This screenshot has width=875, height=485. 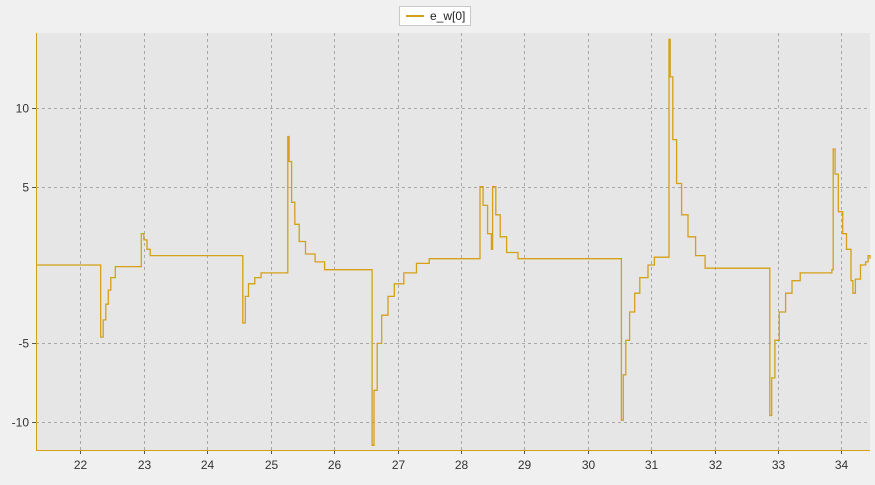 What do you see at coordinates (23, 109) in the screenshot?
I see `y-tick-label: 10` at bounding box center [23, 109].